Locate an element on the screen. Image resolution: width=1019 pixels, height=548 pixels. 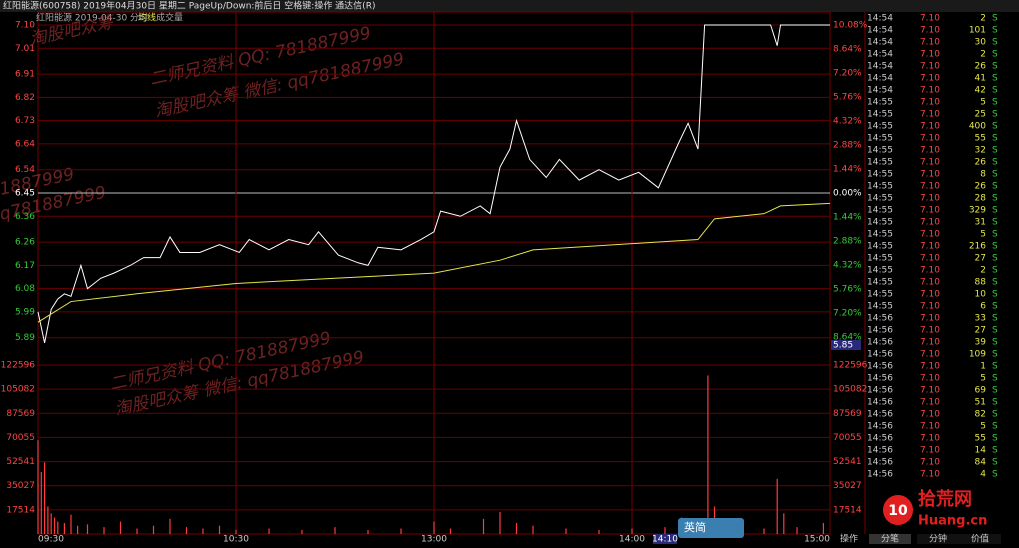
action-label: 操作 is located at coordinates (849, 539).